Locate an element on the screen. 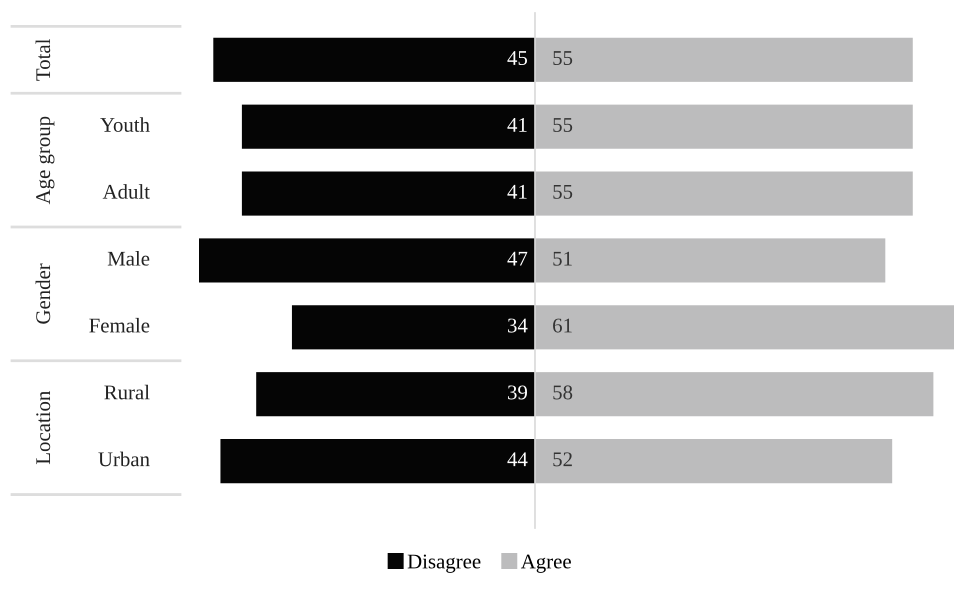  text: Total is located at coordinates (43, 59).